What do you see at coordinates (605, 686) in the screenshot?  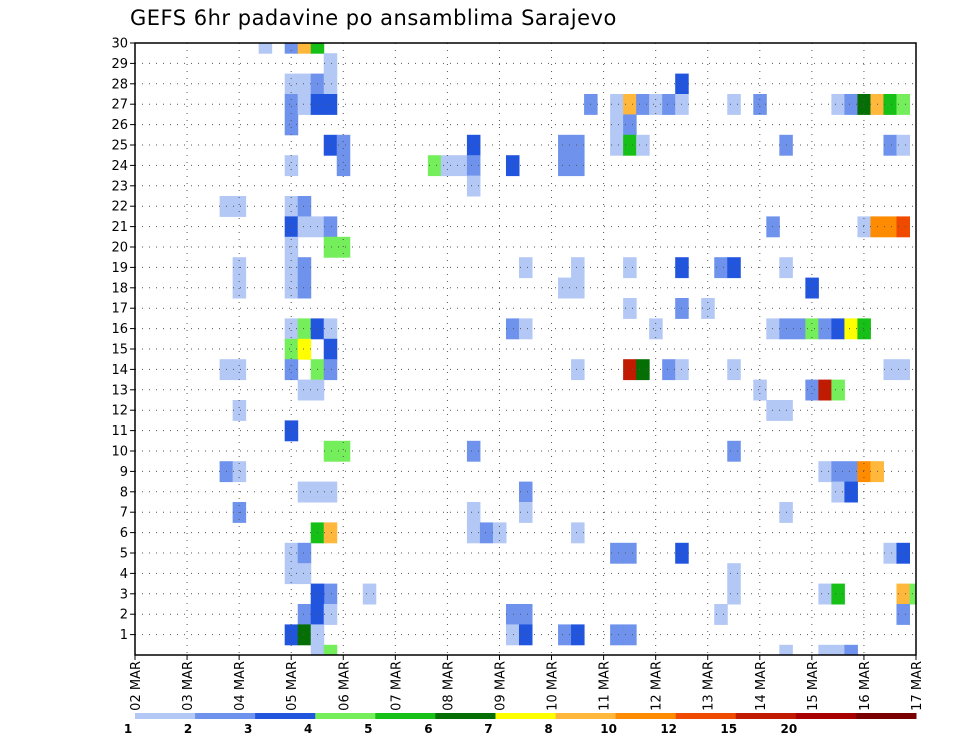 I see `x-tick-label: 11 MAR` at bounding box center [605, 686].